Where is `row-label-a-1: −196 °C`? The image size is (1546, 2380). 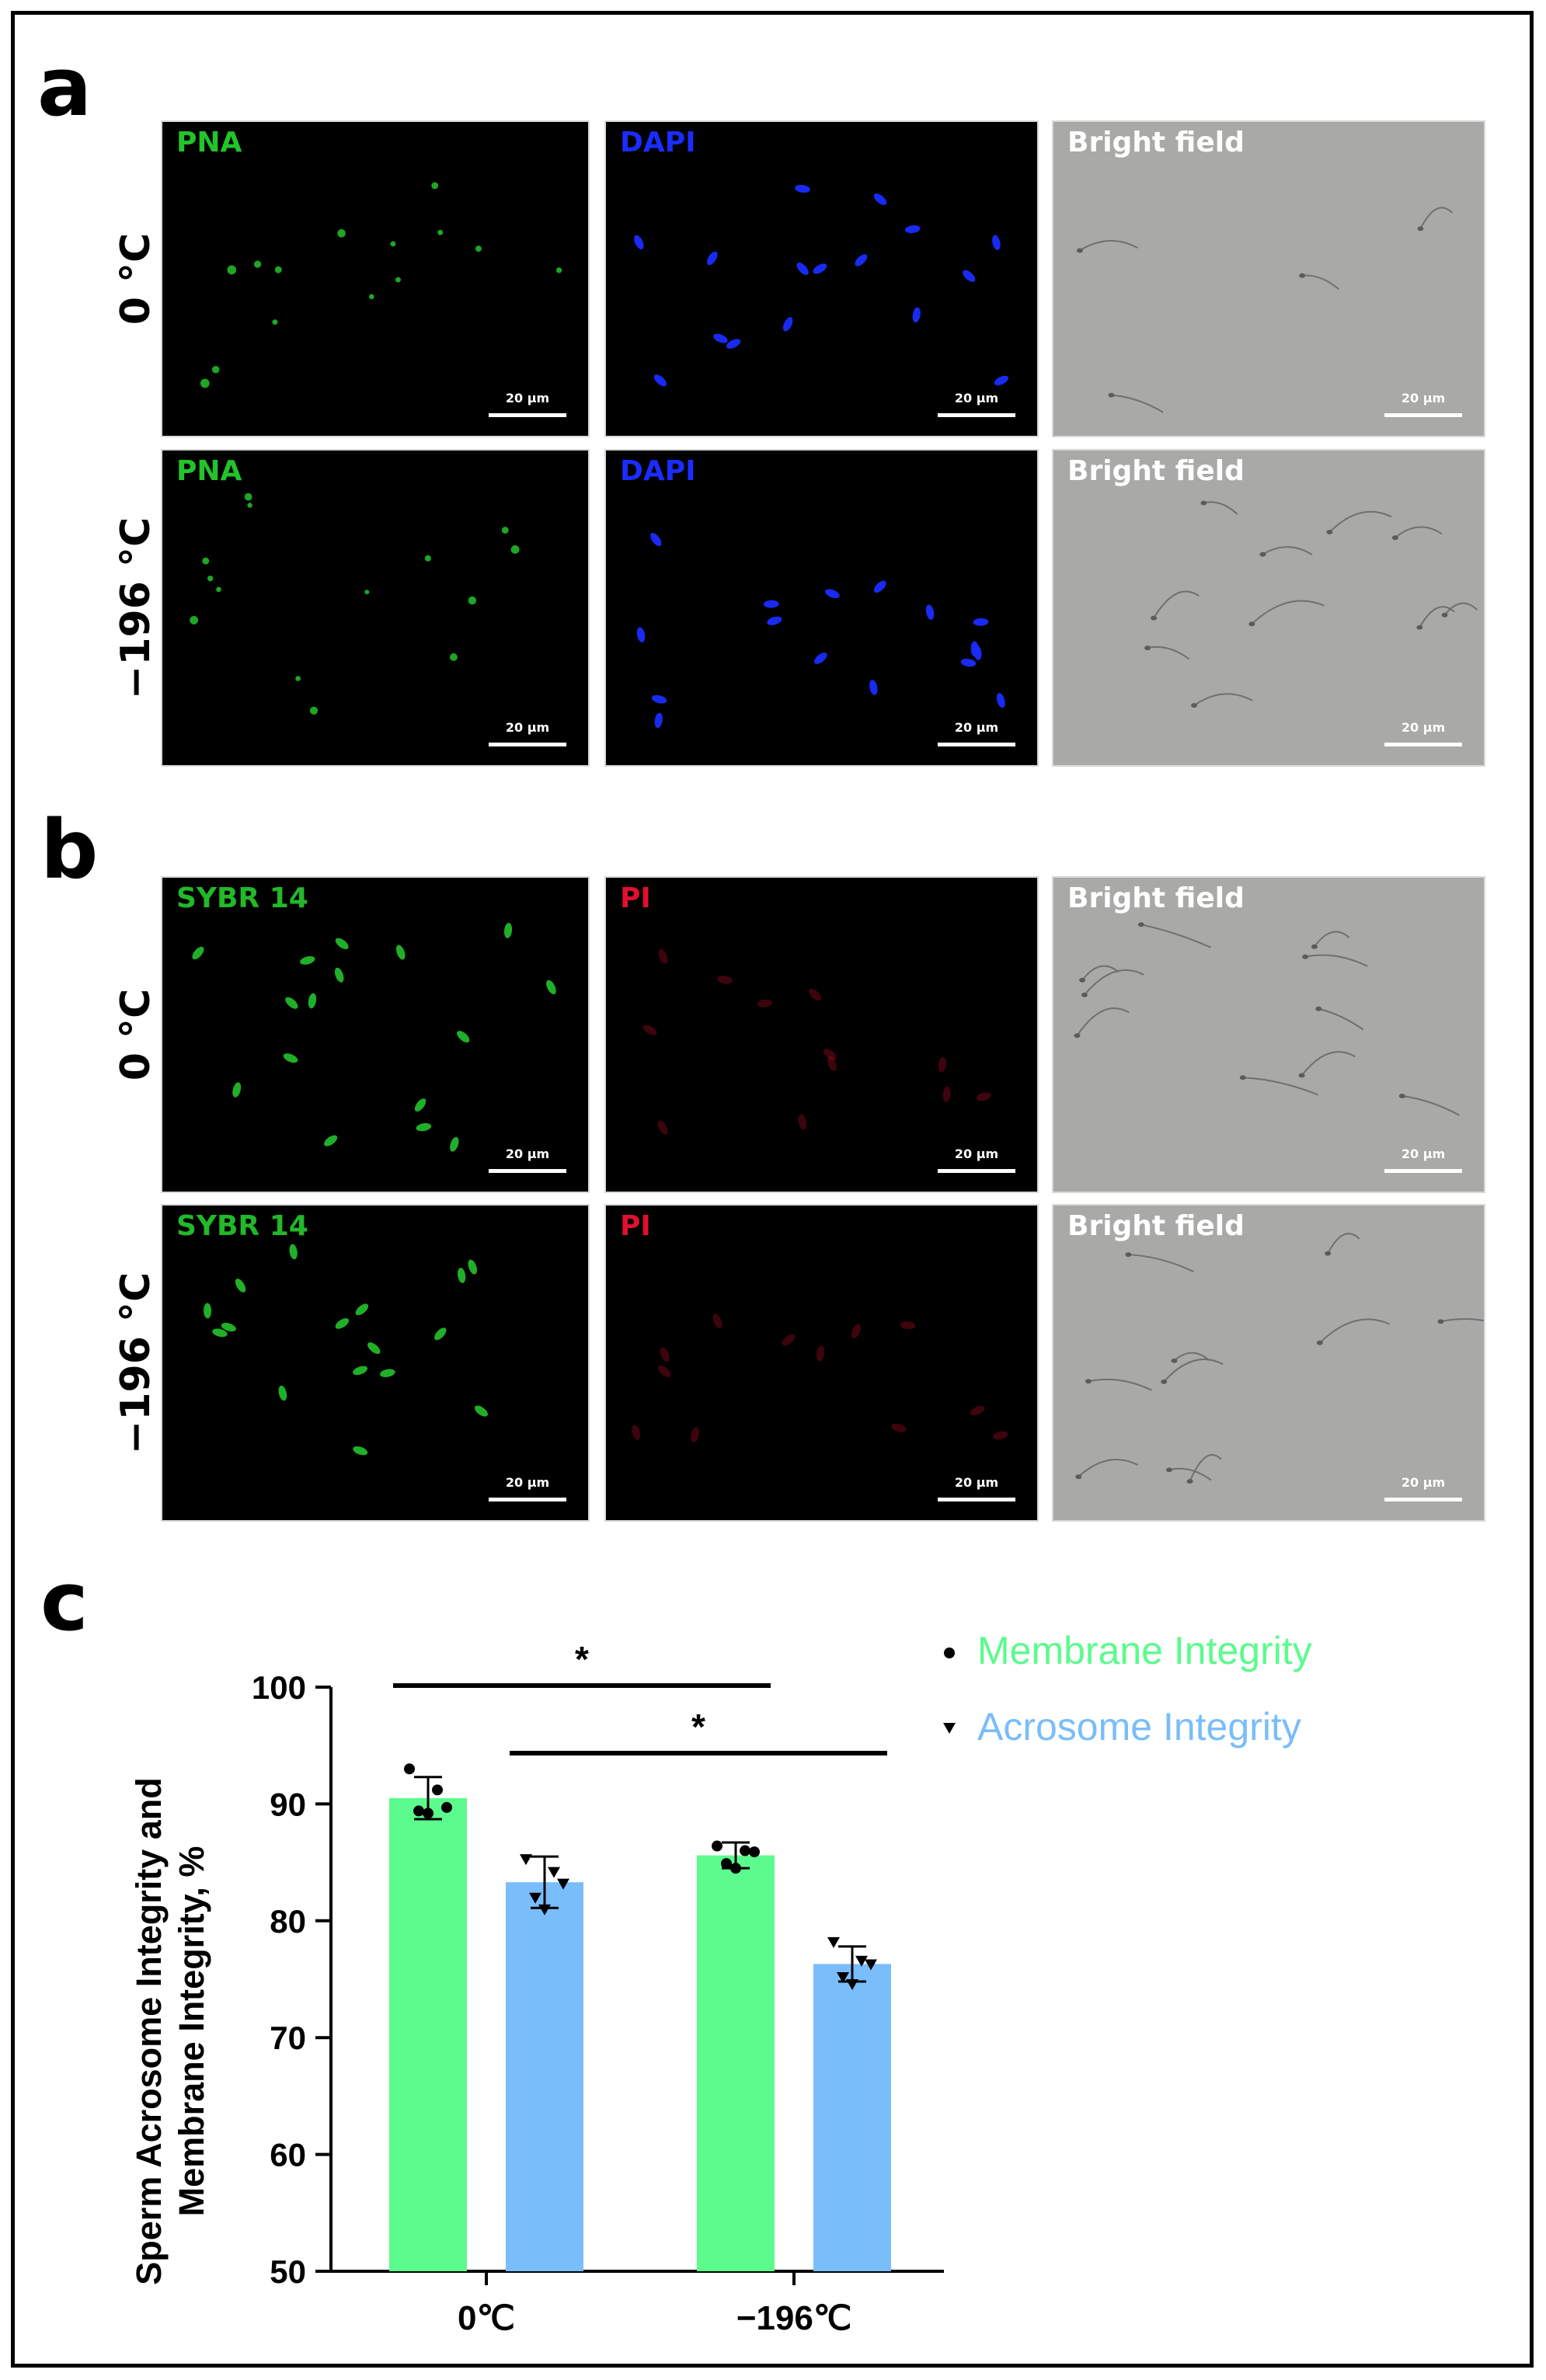 row-label-a-1: −196 °C is located at coordinates (136, 608).